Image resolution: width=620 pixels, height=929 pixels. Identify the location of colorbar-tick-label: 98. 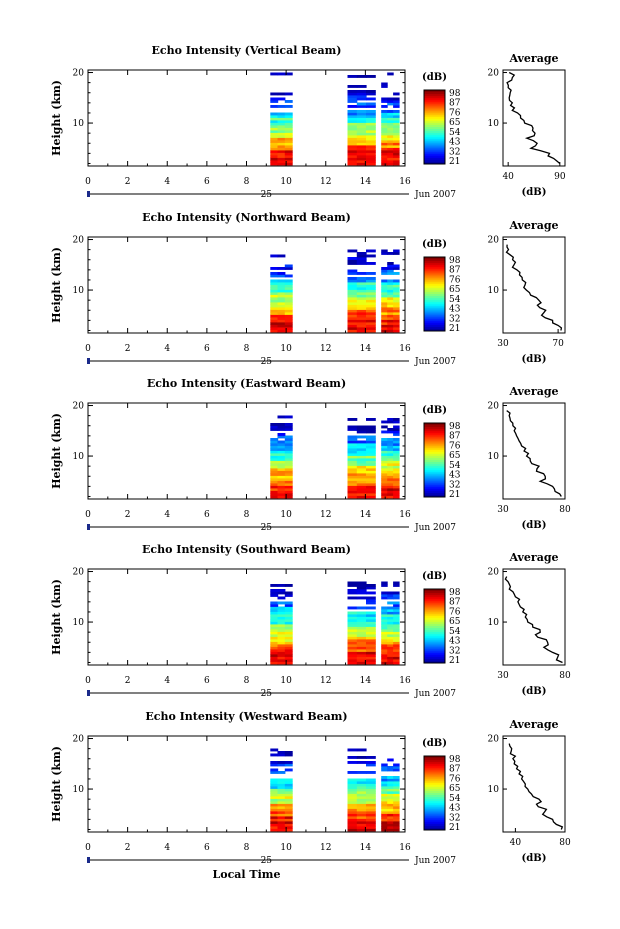
(455, 261).